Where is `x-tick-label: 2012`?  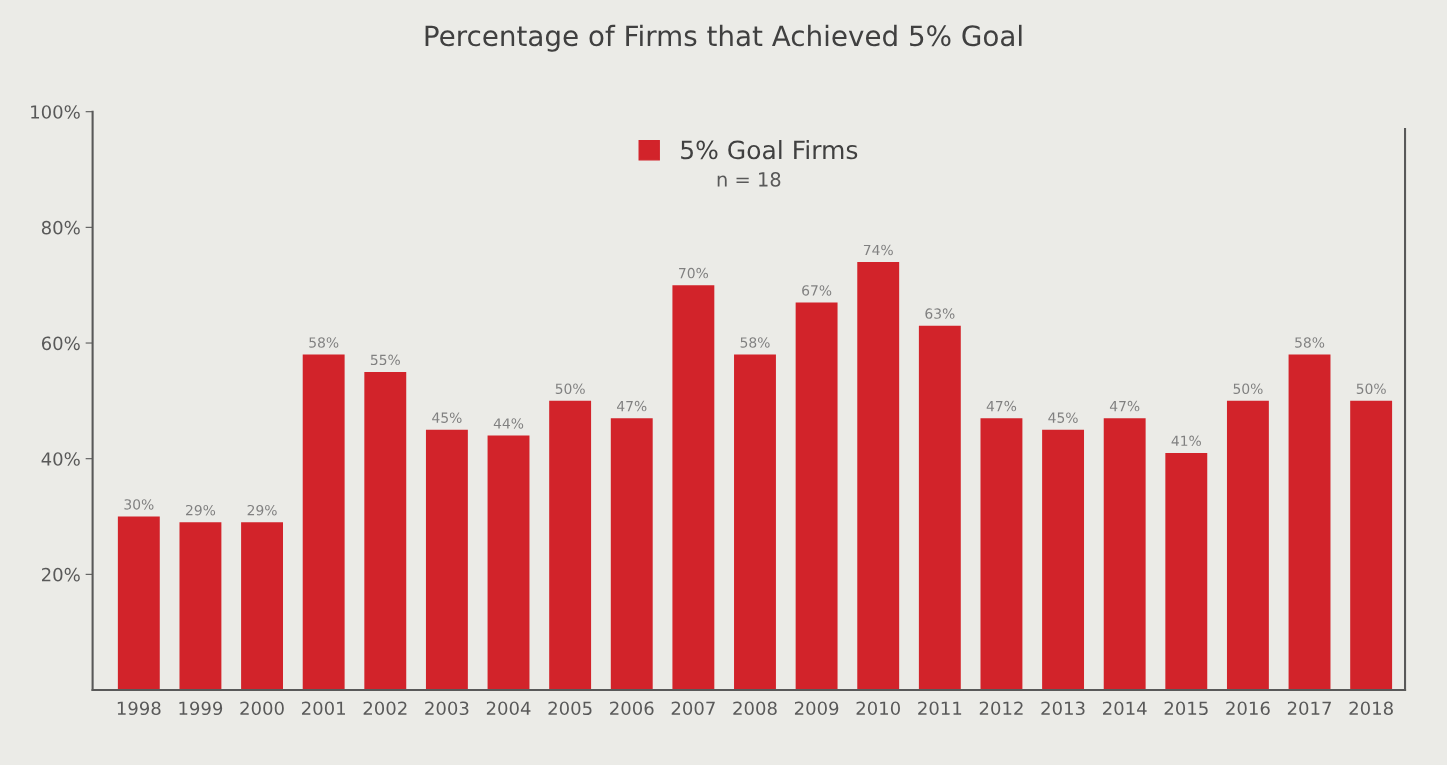 x-tick-label: 2012 is located at coordinates (1001, 708).